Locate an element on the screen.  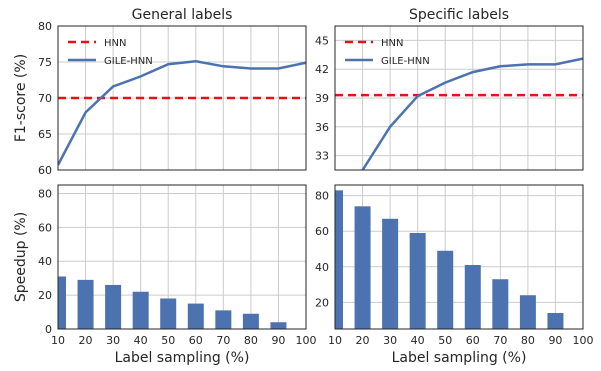
chart-3-xtick-label: 20 is located at coordinates (86, 340).